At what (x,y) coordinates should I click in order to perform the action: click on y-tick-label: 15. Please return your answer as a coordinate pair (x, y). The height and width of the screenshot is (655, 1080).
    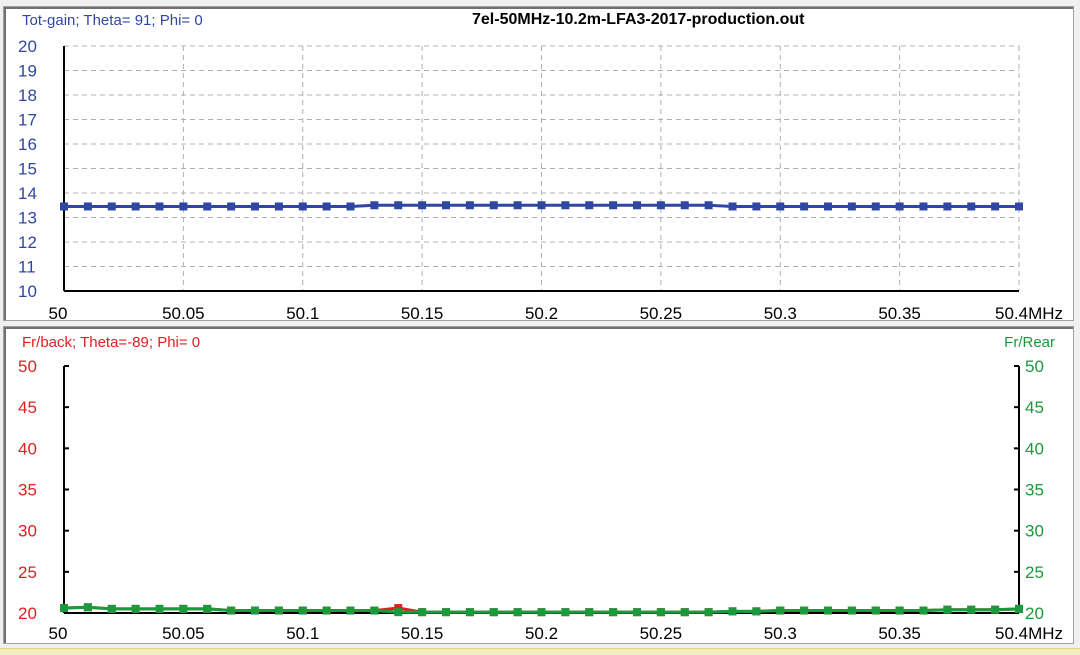
    Looking at the image, I should click on (27, 169).